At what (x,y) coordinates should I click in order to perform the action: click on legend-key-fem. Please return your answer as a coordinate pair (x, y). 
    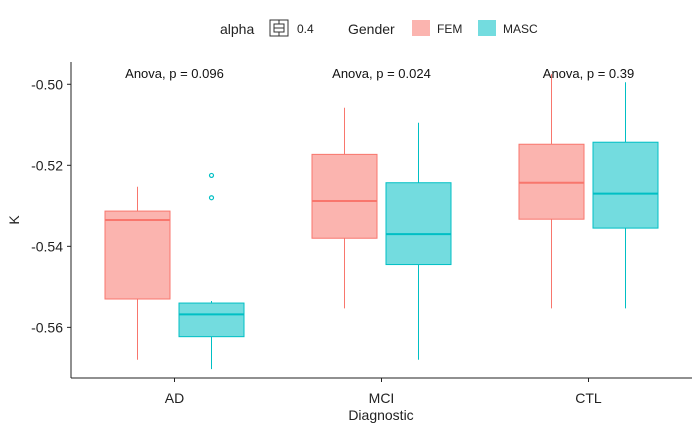
    Looking at the image, I should click on (421, 28).